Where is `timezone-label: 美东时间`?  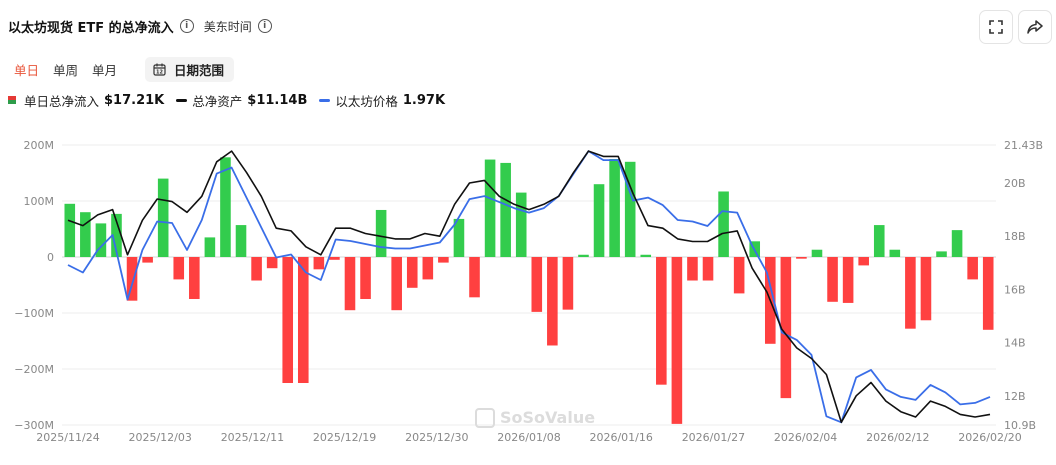 timezone-label: 美东时间 is located at coordinates (227, 26).